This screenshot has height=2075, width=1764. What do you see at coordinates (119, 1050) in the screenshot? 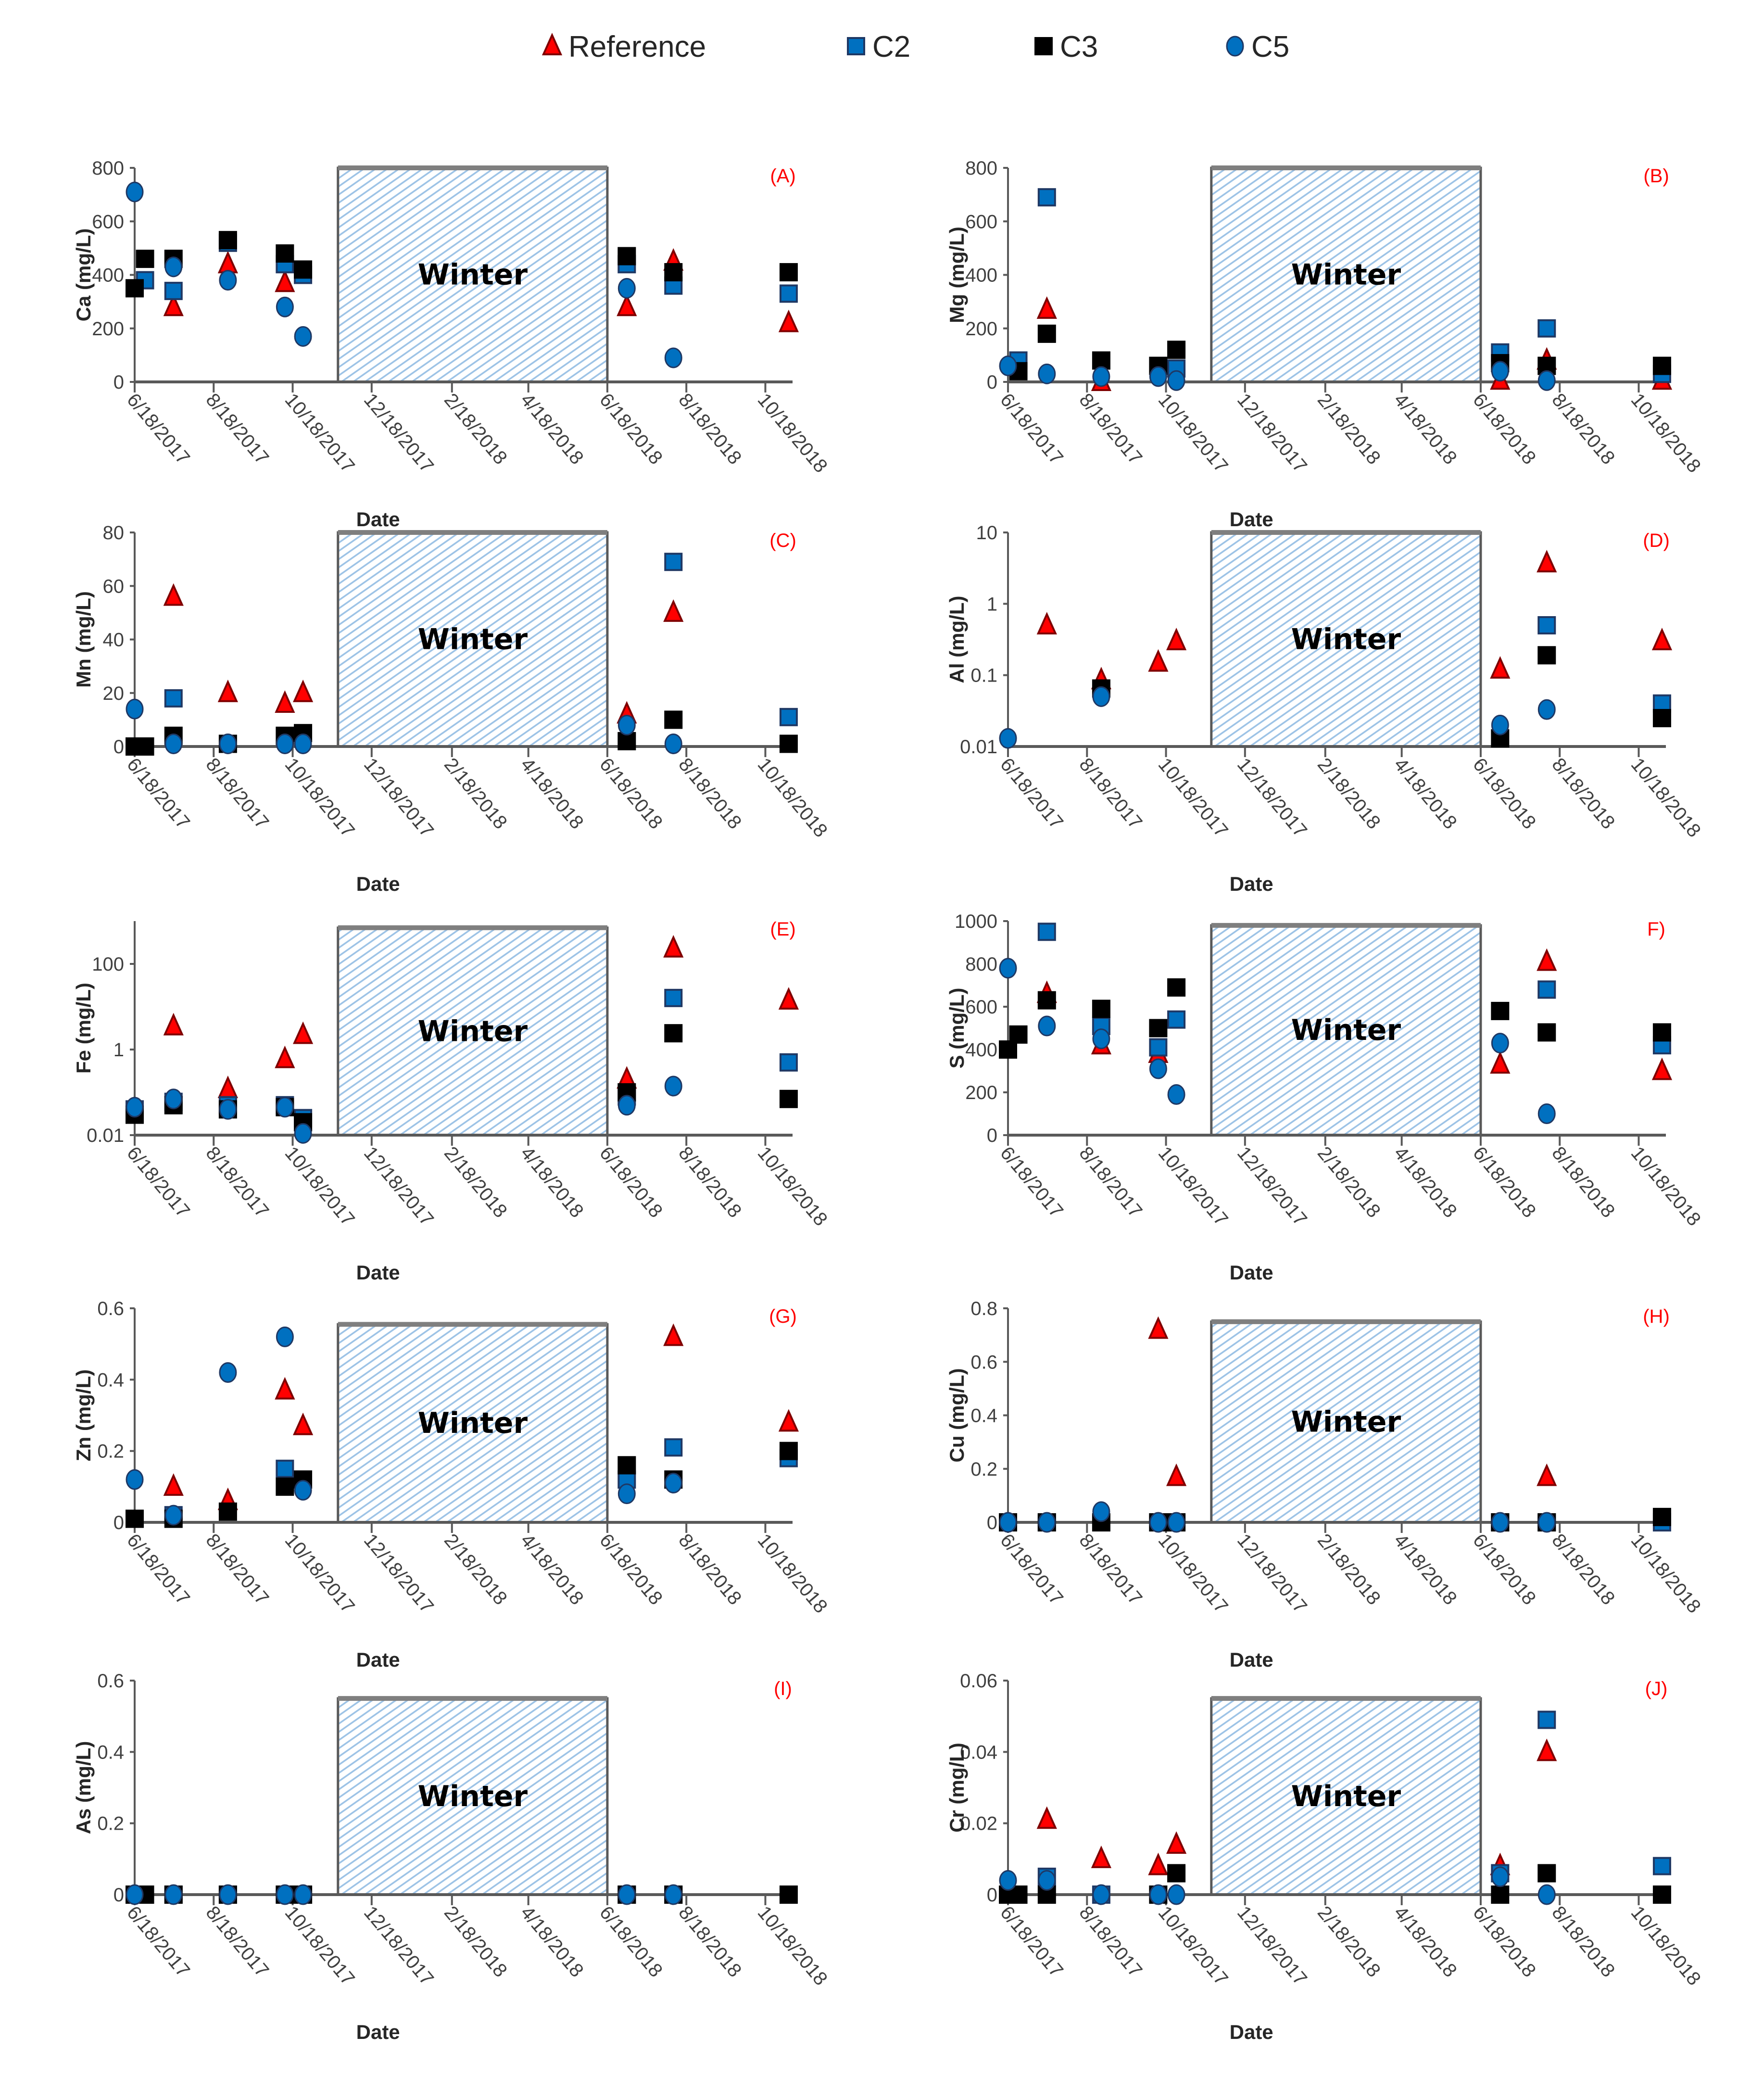
I see `y-tick-label: 1` at bounding box center [119, 1050].